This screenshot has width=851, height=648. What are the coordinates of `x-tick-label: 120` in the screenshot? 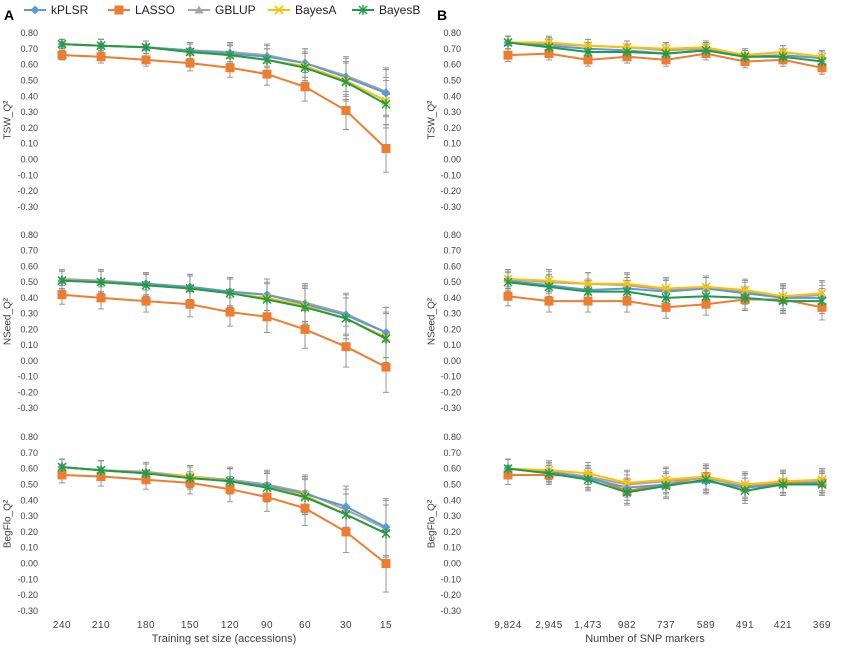 It's located at (230, 625).